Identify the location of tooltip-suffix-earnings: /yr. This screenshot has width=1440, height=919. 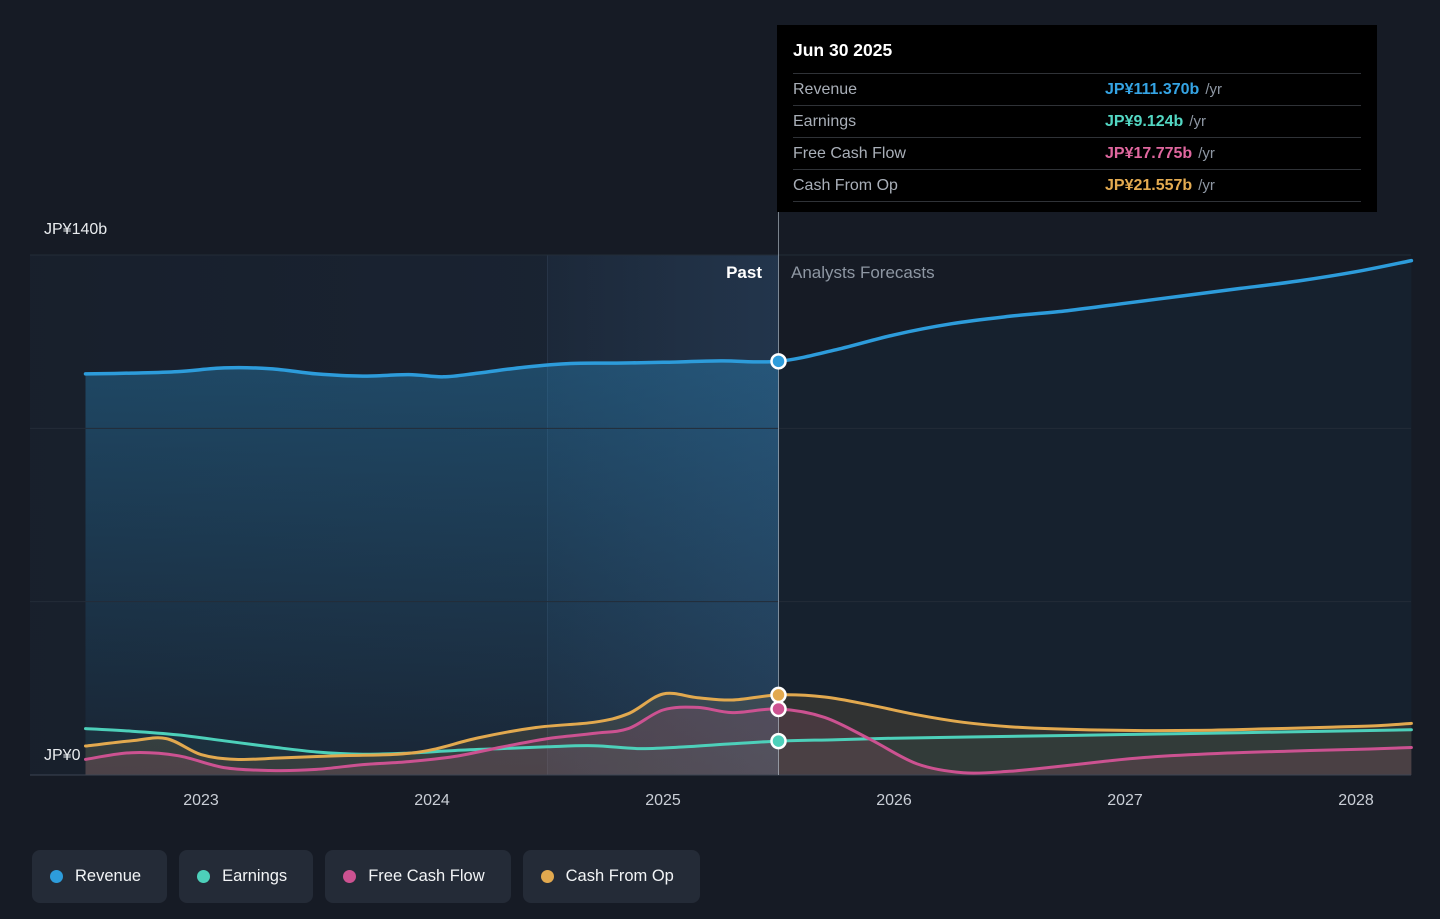
(1197, 121).